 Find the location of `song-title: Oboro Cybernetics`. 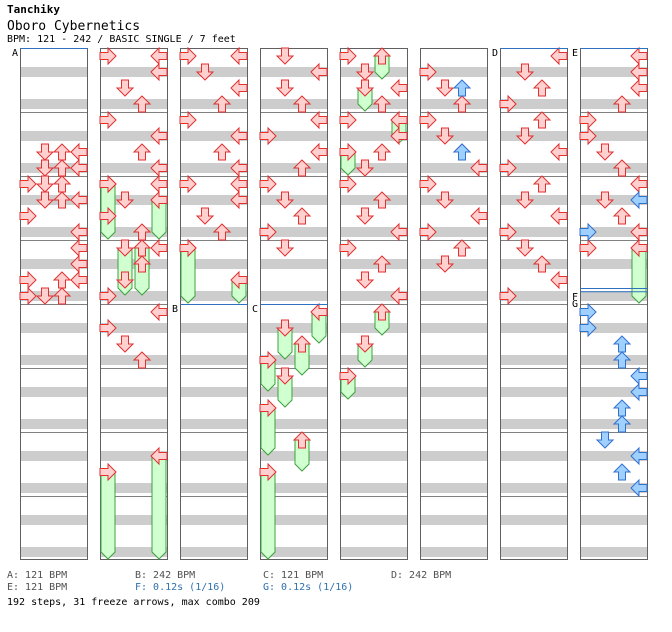

song-title: Oboro Cybernetics is located at coordinates (74, 26).